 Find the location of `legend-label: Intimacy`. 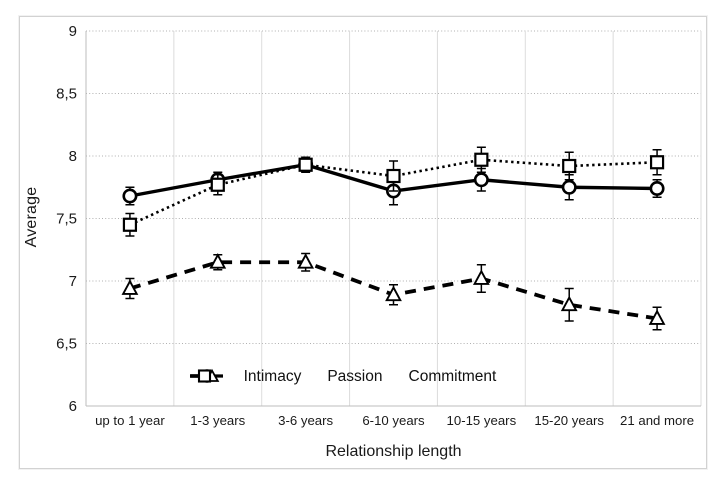

legend-label: Intimacy is located at coordinates (272, 376).